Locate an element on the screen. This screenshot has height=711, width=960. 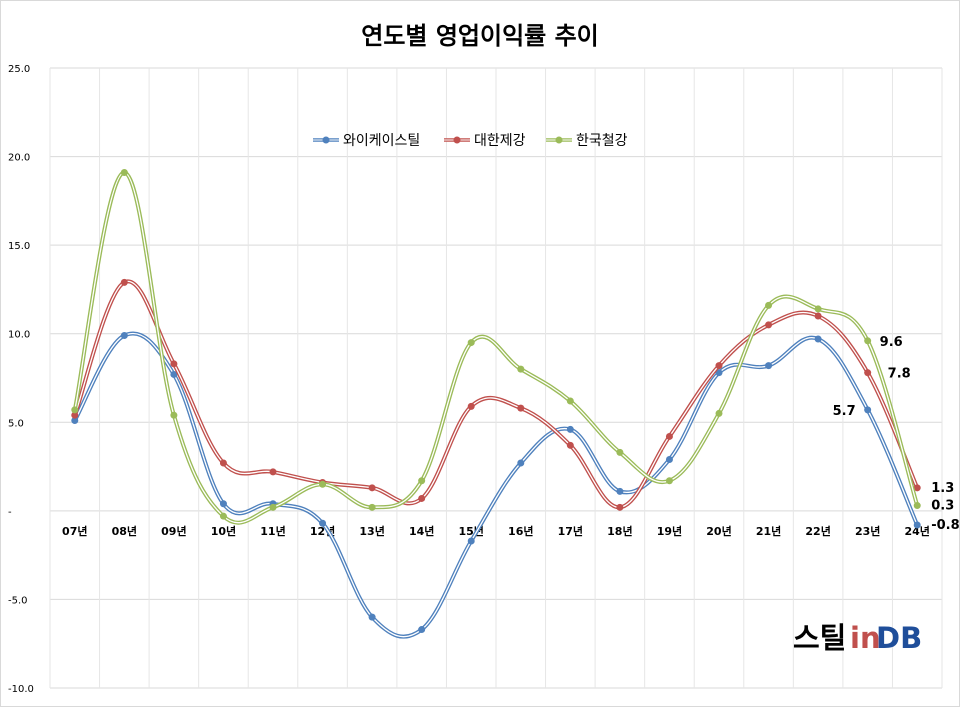
y-tick-label: 20.0 is located at coordinates (19, 158).